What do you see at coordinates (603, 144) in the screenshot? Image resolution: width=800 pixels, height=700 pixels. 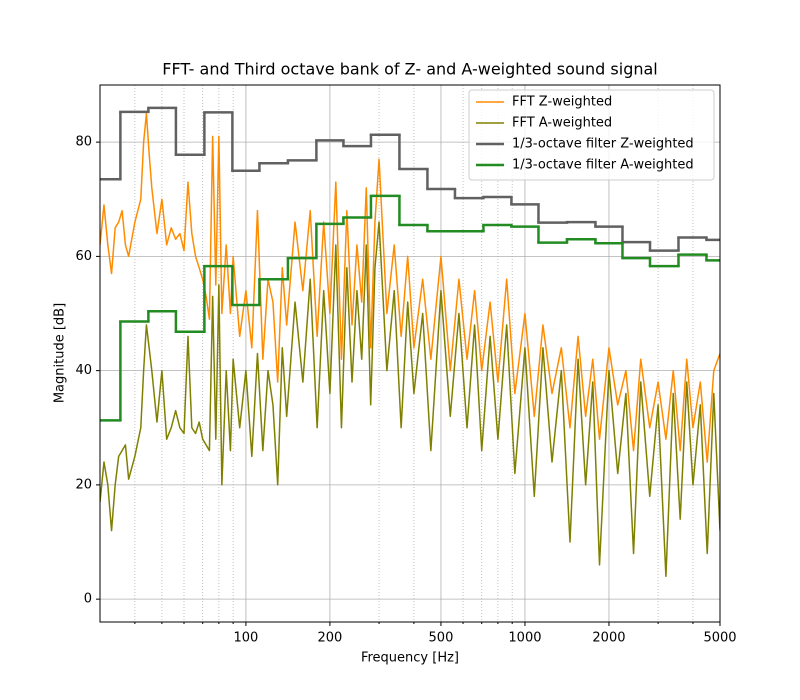 I see `legend-label: 1/3-octave filter Z-weighted` at bounding box center [603, 144].